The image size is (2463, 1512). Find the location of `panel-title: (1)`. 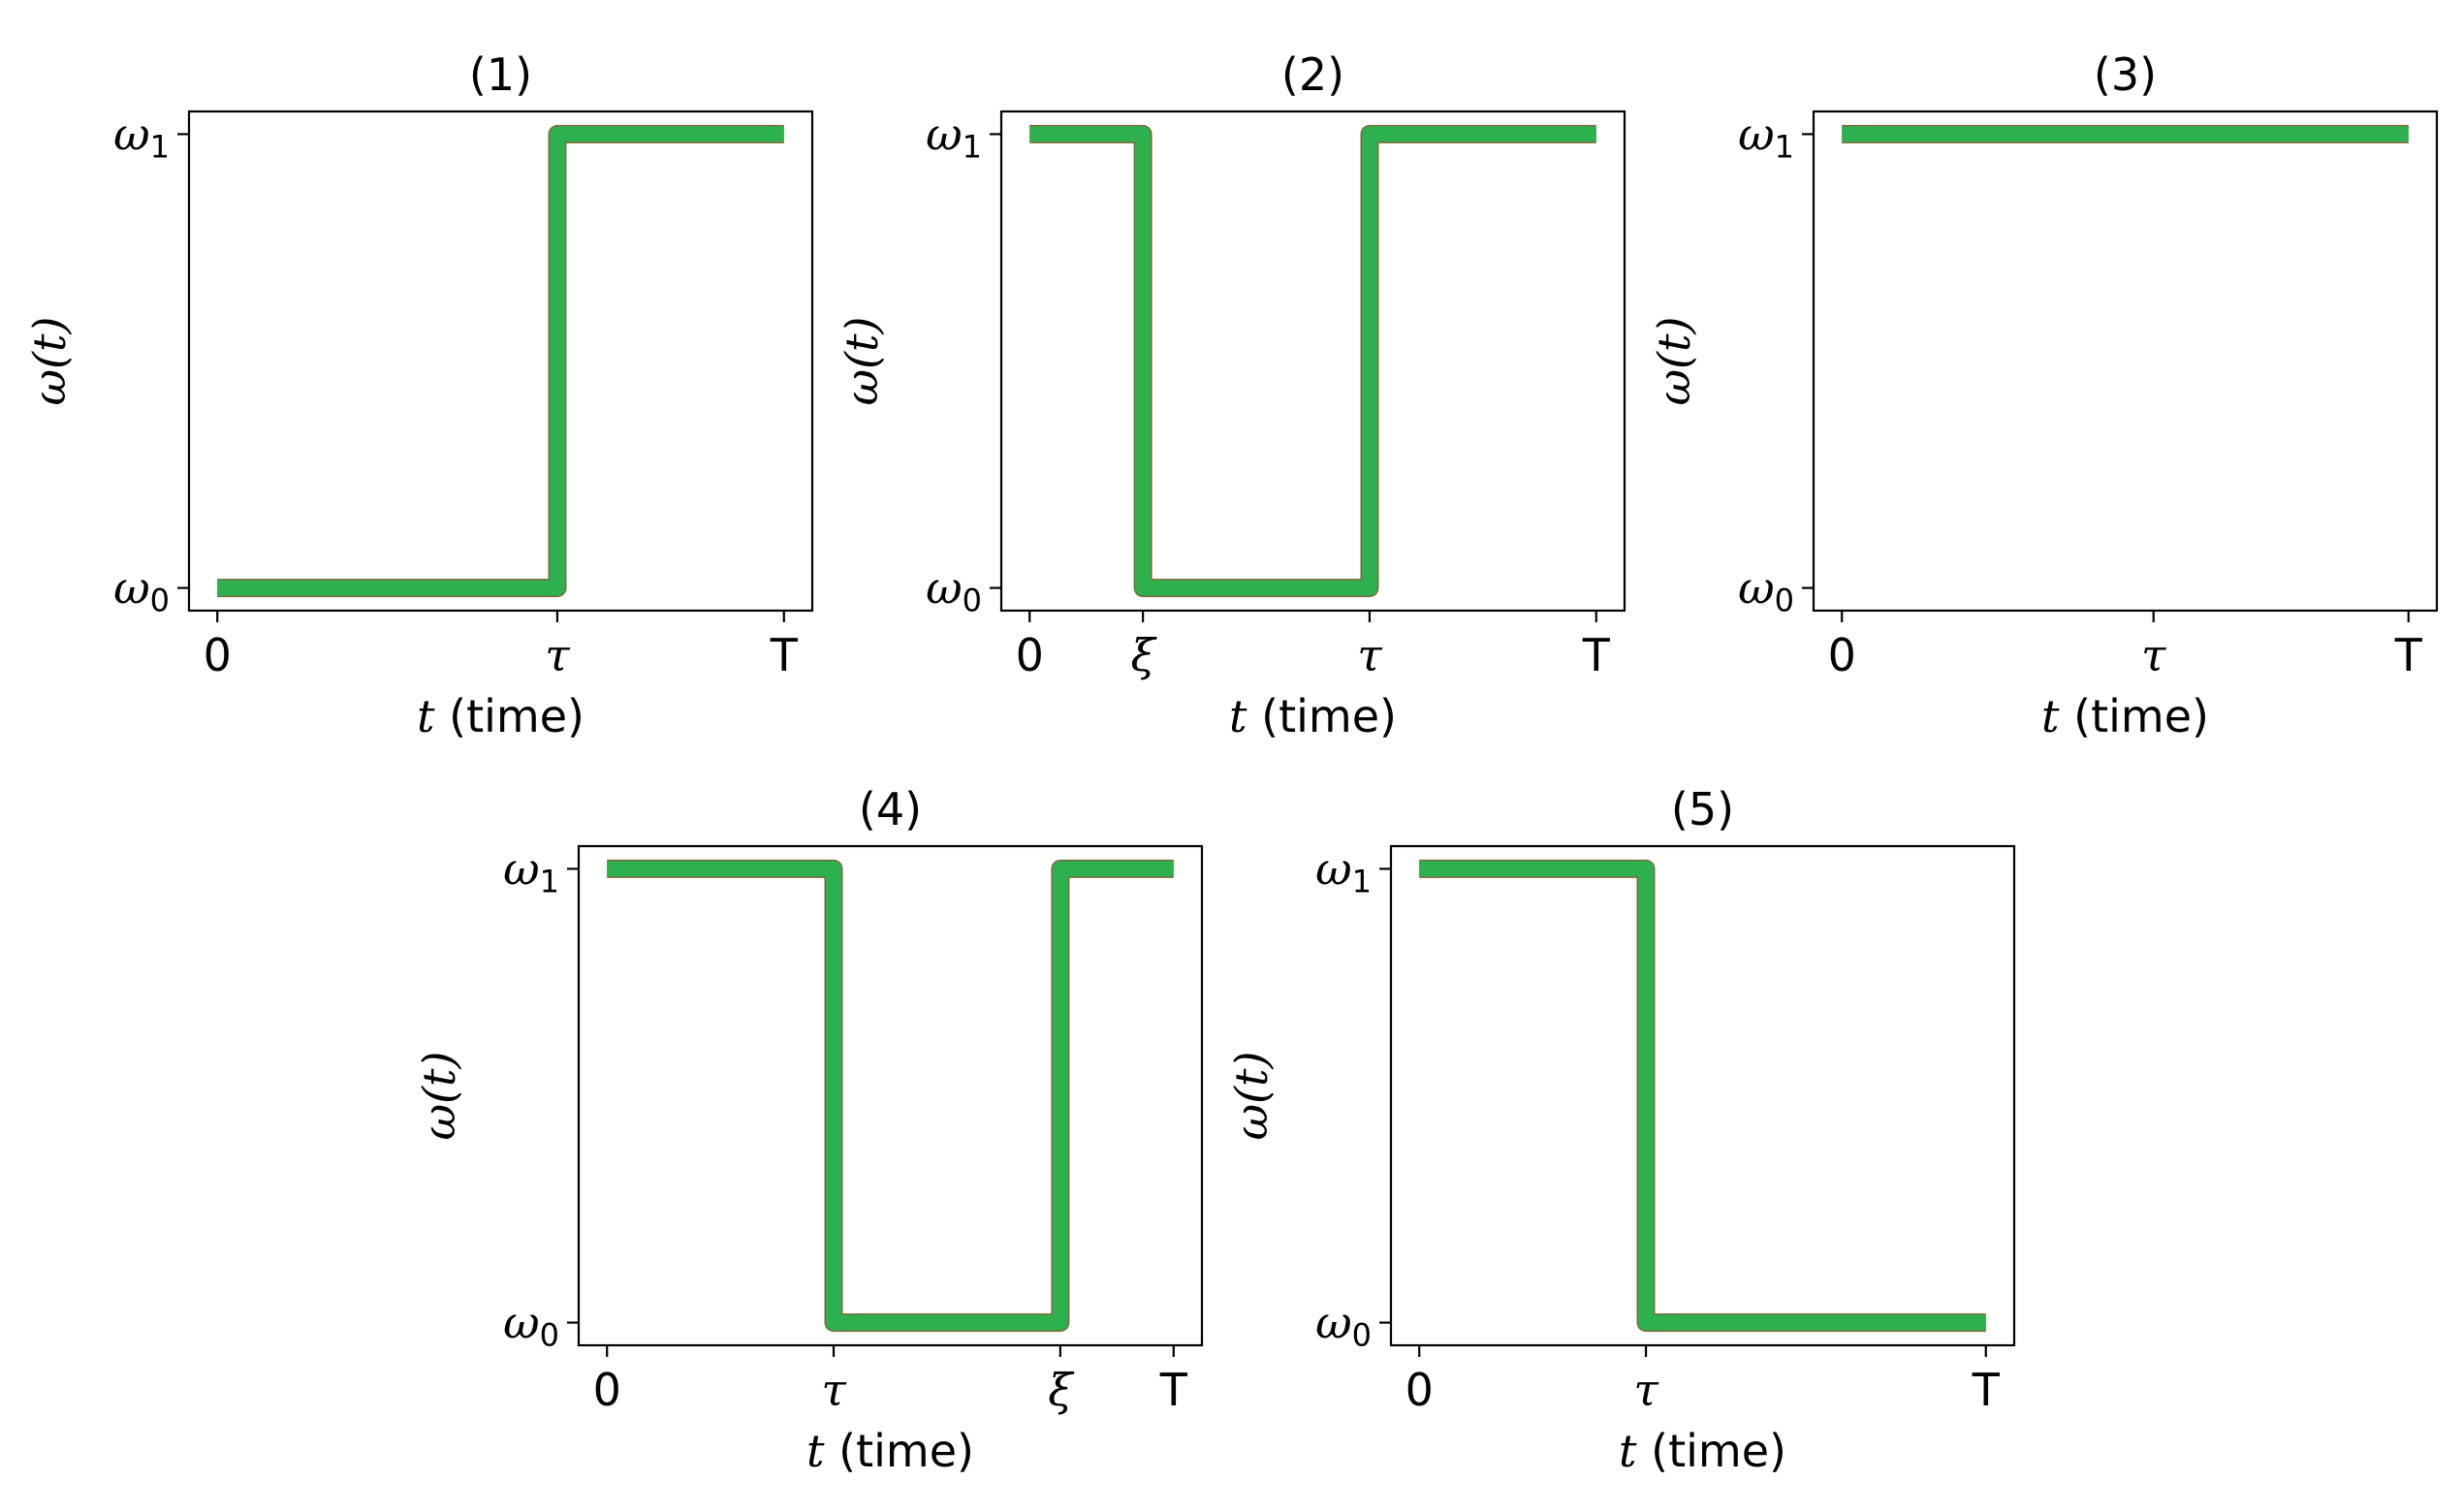

panel-title: (1) is located at coordinates (500, 74).